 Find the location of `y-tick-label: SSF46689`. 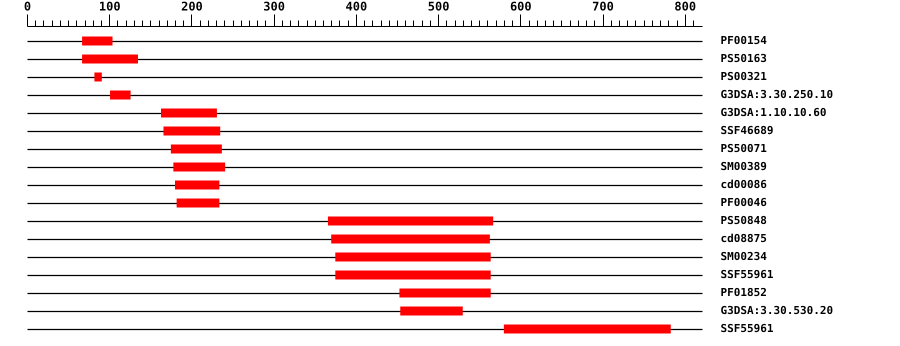

y-tick-label: SSF46689 is located at coordinates (747, 130).